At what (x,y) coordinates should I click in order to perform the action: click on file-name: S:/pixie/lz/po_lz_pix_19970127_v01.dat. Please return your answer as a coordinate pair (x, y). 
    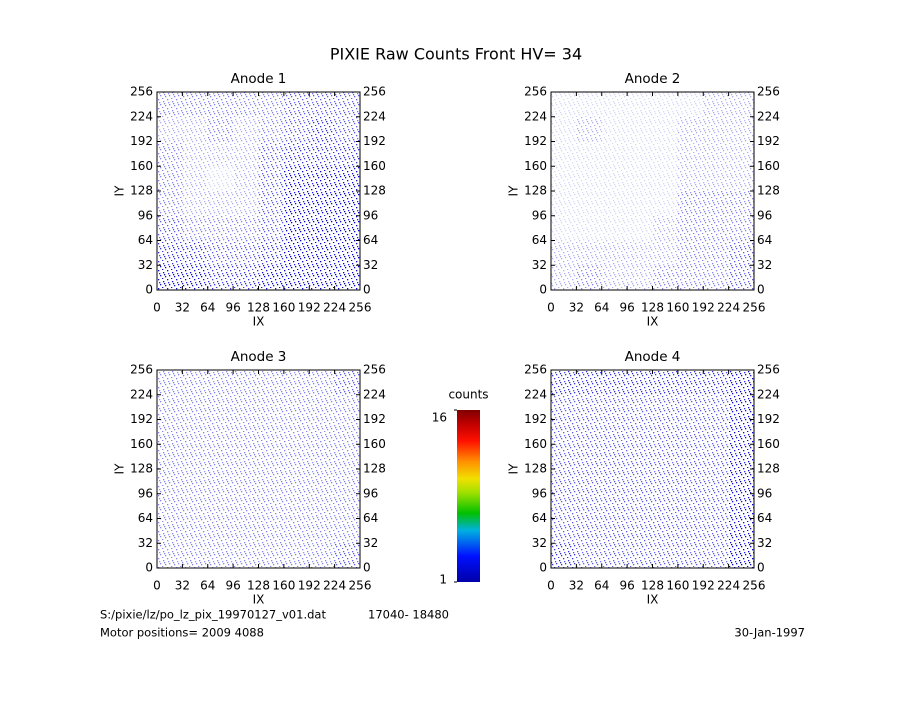
    Looking at the image, I should click on (213, 615).